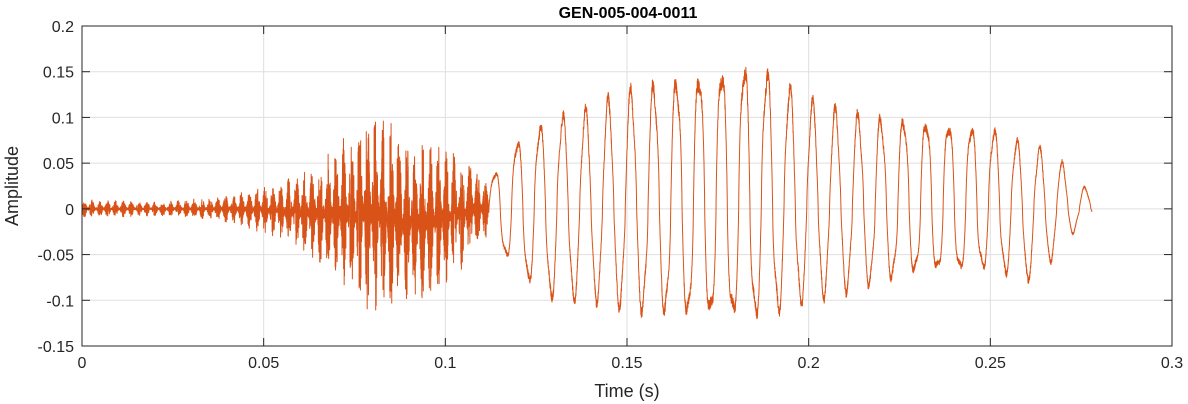 The width and height of the screenshot is (1188, 404). What do you see at coordinates (63, 27) in the screenshot?
I see `y-tick-label: 0.2` at bounding box center [63, 27].